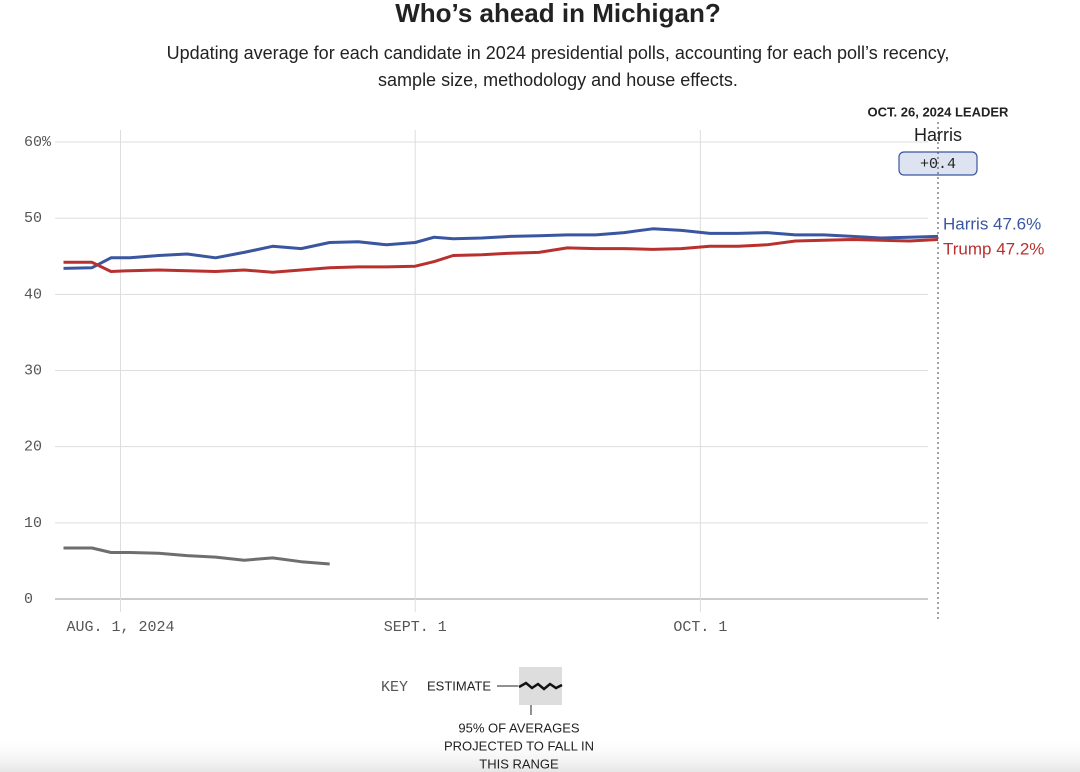 Image resolution: width=1080 pixels, height=772 pixels. What do you see at coordinates (992, 223) in the screenshot?
I see `end-label: Harris 47.6%` at bounding box center [992, 223].